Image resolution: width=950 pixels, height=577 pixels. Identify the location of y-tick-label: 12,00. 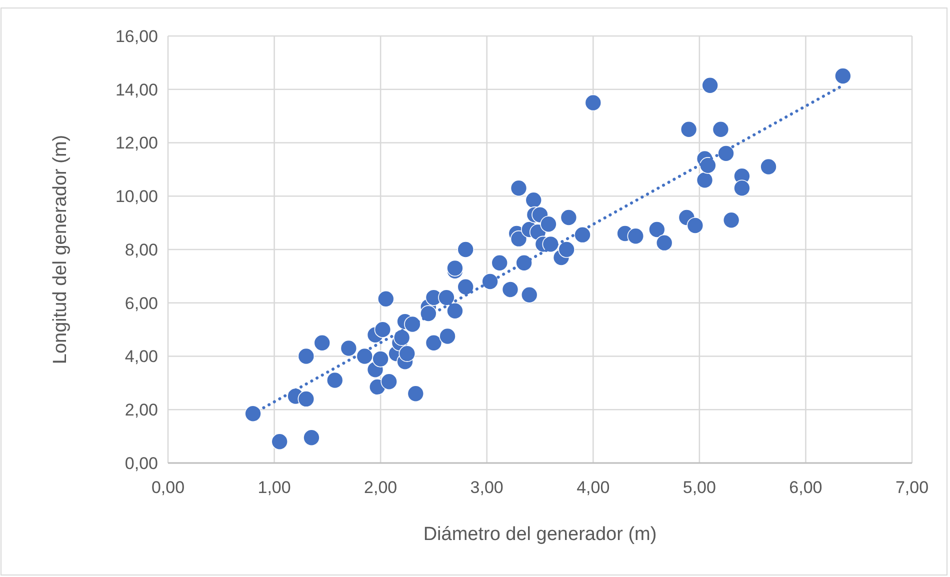
(136, 143).